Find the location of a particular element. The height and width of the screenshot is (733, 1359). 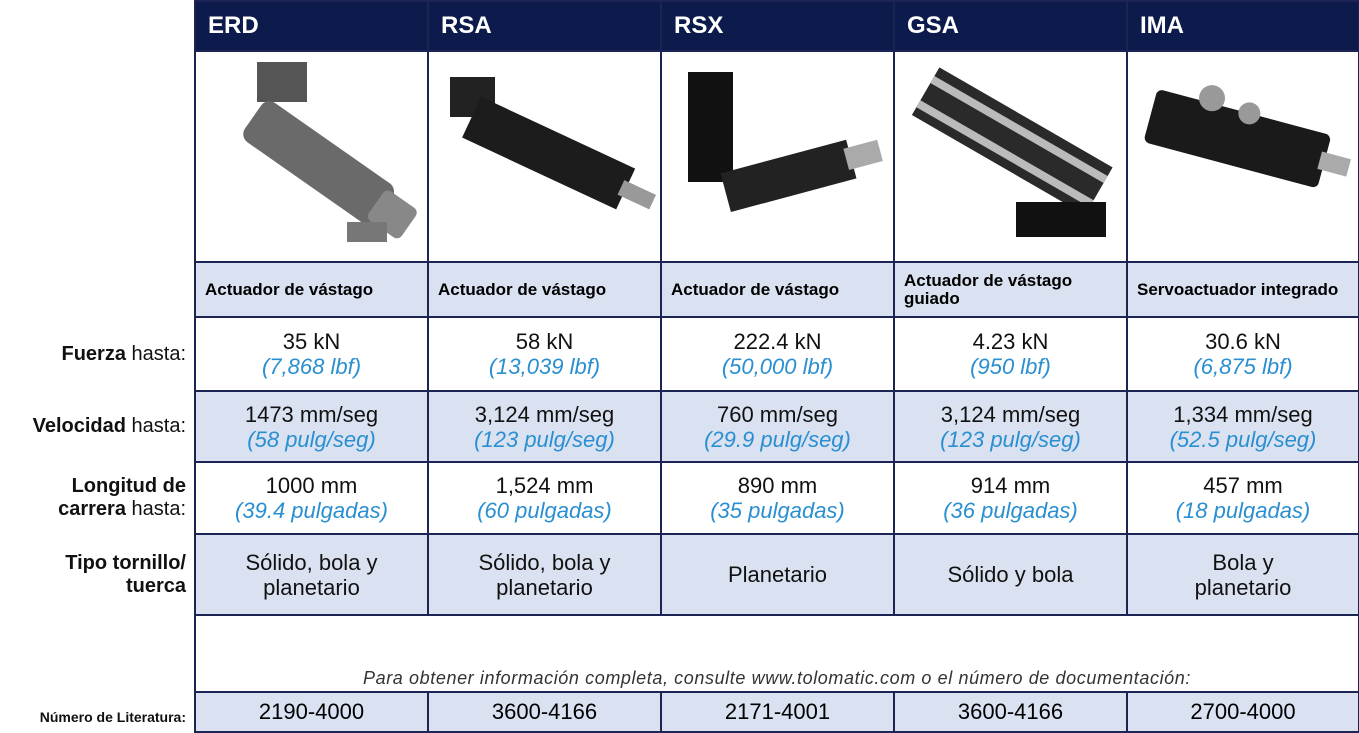

product-name: RSX is located at coordinates (777, 26).